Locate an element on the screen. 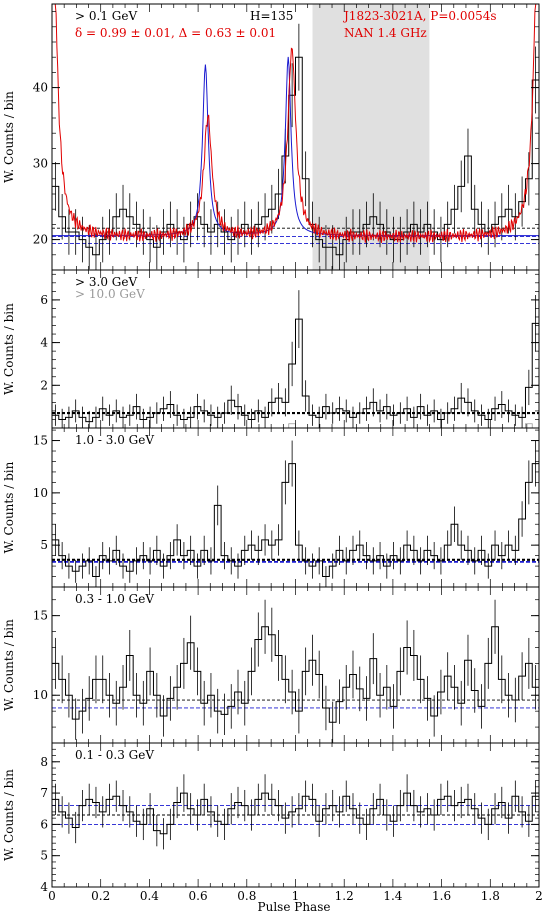 This screenshot has width=542, height=914. x-tick-label: 0.4 is located at coordinates (149, 896).